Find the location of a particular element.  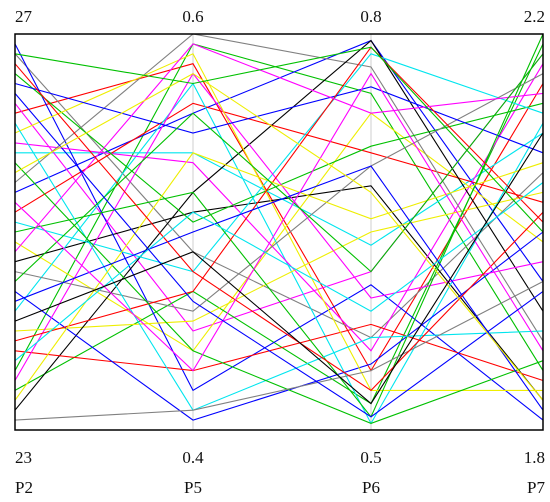

axis-min-label-p2: 23 is located at coordinates (23, 457).